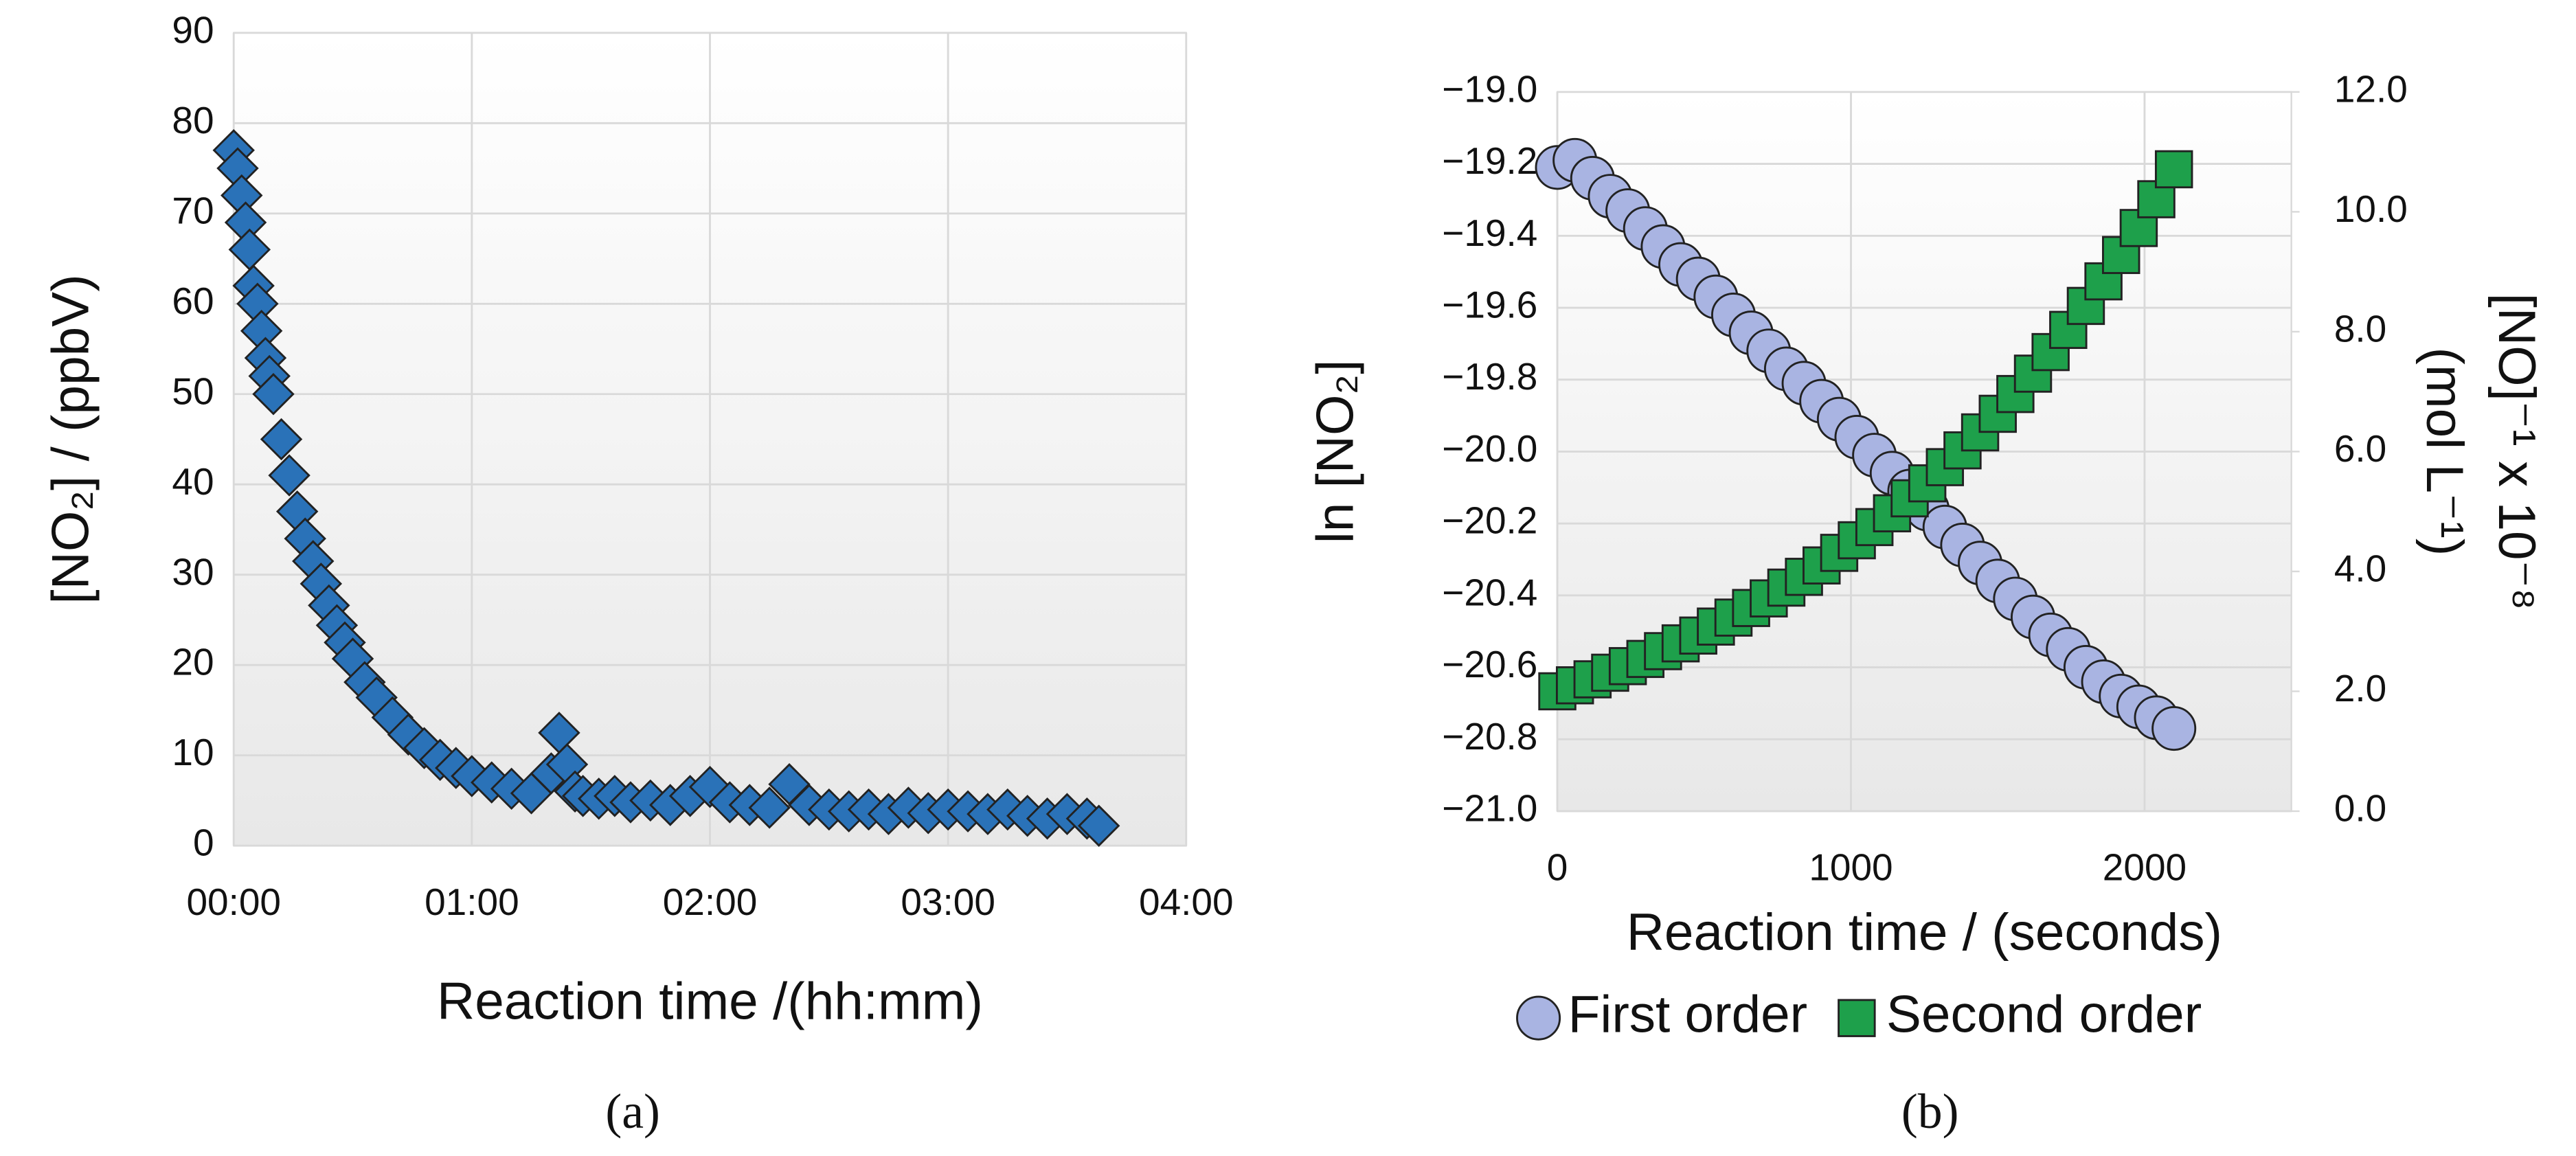  I want to click on x-tick-label: 04:00, so click(1186, 902).